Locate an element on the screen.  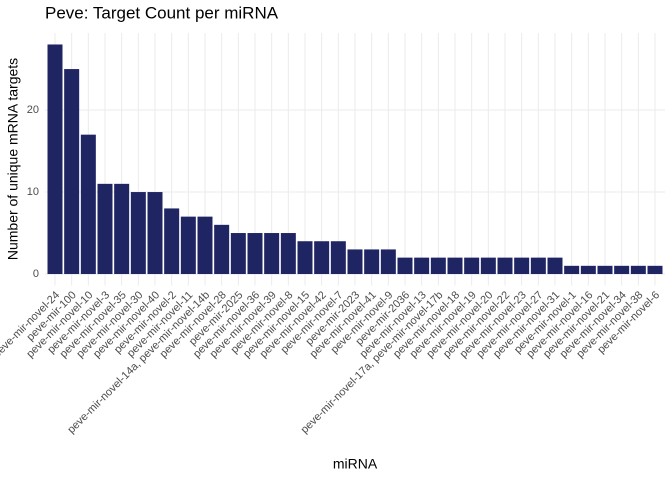
y-axis-label: Number of unique mRNA targets is located at coordinates (13, 159).